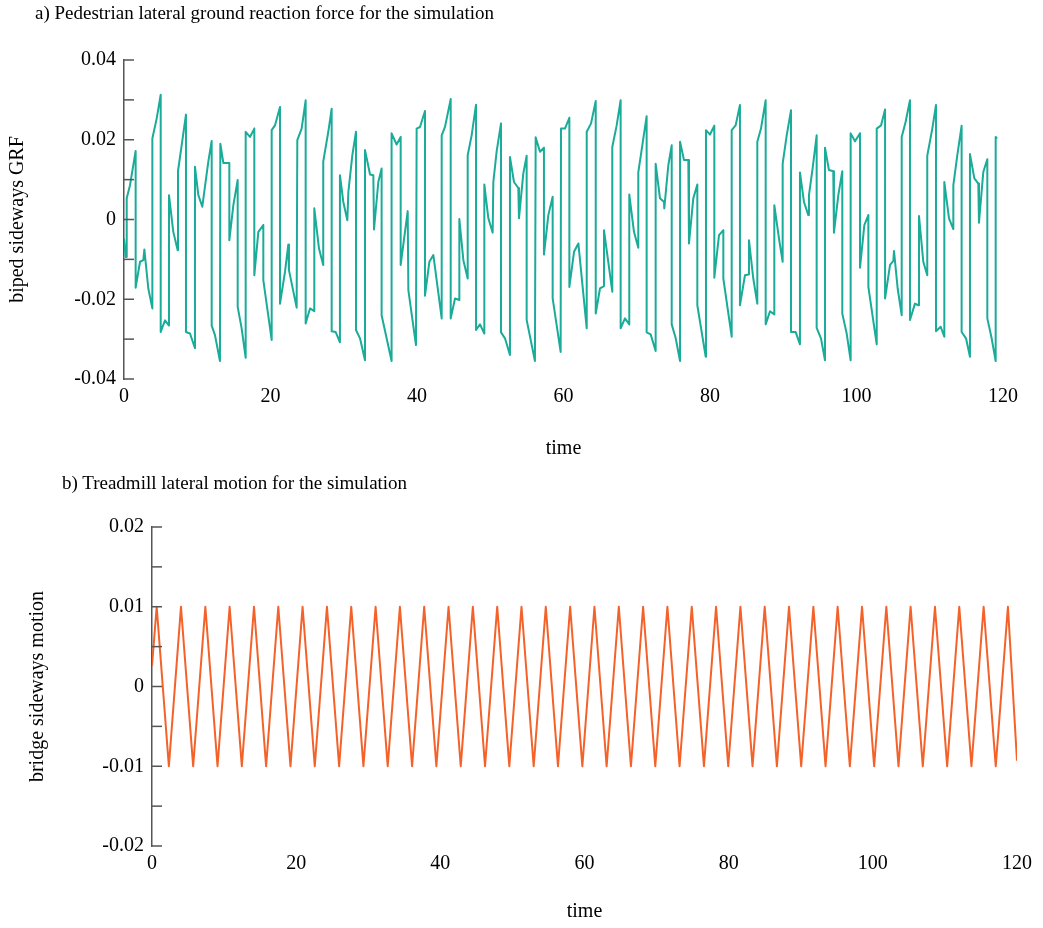 This screenshot has height=928, width=1043. Describe the element at coordinates (235, 483) in the screenshot. I see `chart-title: b) Treadmill lateral motion for the simulation` at that location.